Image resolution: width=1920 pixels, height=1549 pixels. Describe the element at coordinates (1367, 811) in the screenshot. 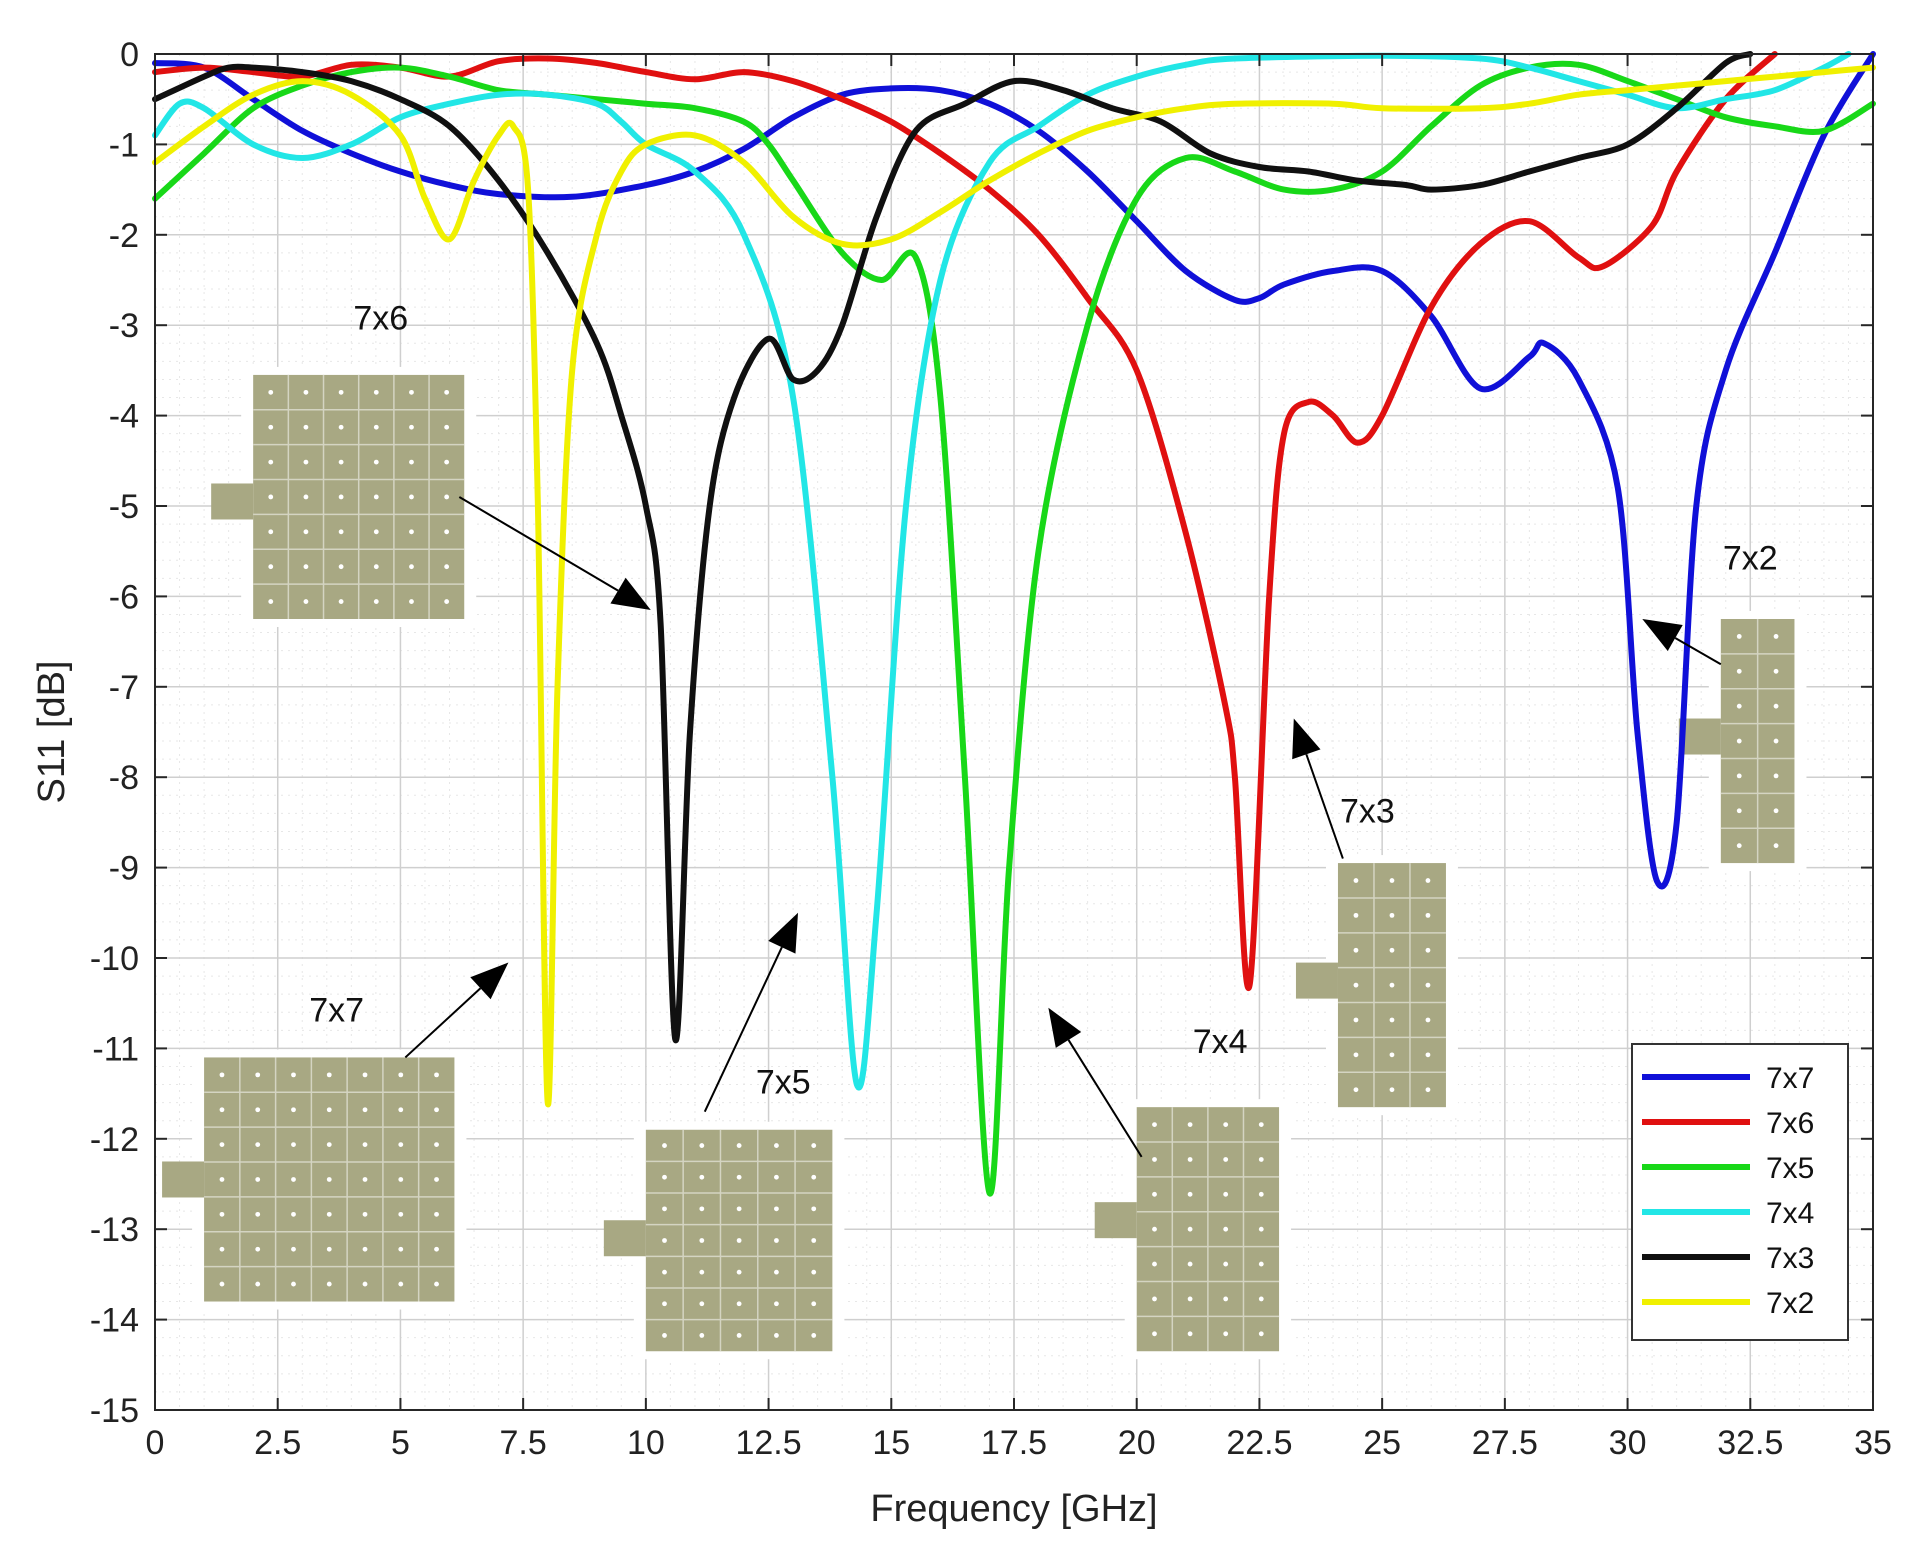

I see `antenna-label: 7x3` at that location.